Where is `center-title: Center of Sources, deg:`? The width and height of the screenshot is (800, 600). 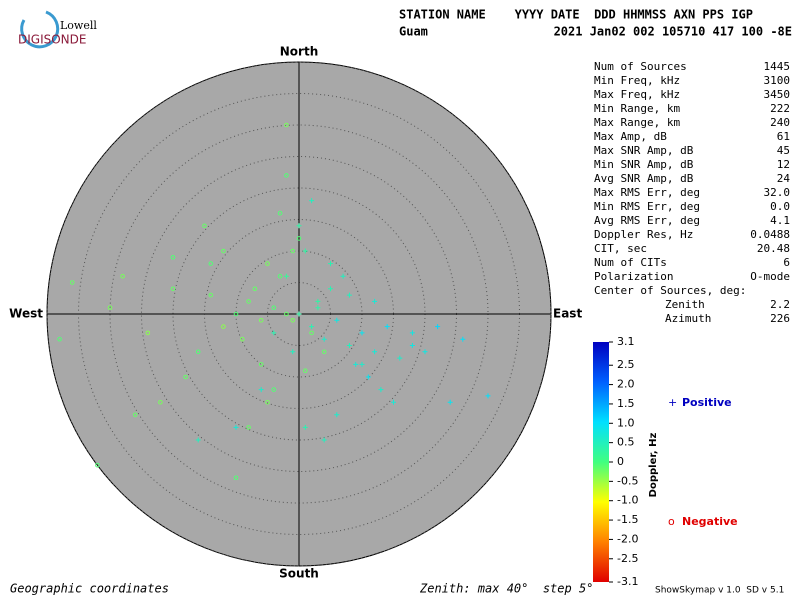 center-title: Center of Sources, deg: is located at coordinates (670, 290).